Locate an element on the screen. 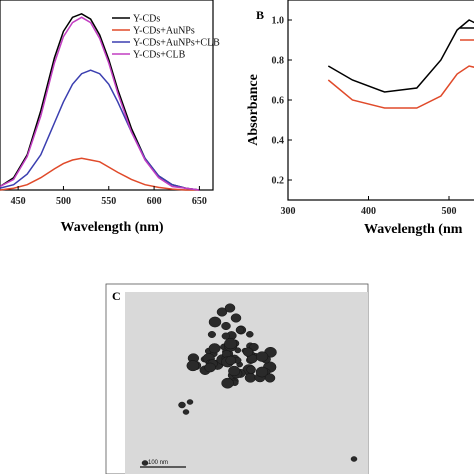 This screenshot has width=474, height=474. panel-a-x-tick-label: 450 is located at coordinates (18, 201).